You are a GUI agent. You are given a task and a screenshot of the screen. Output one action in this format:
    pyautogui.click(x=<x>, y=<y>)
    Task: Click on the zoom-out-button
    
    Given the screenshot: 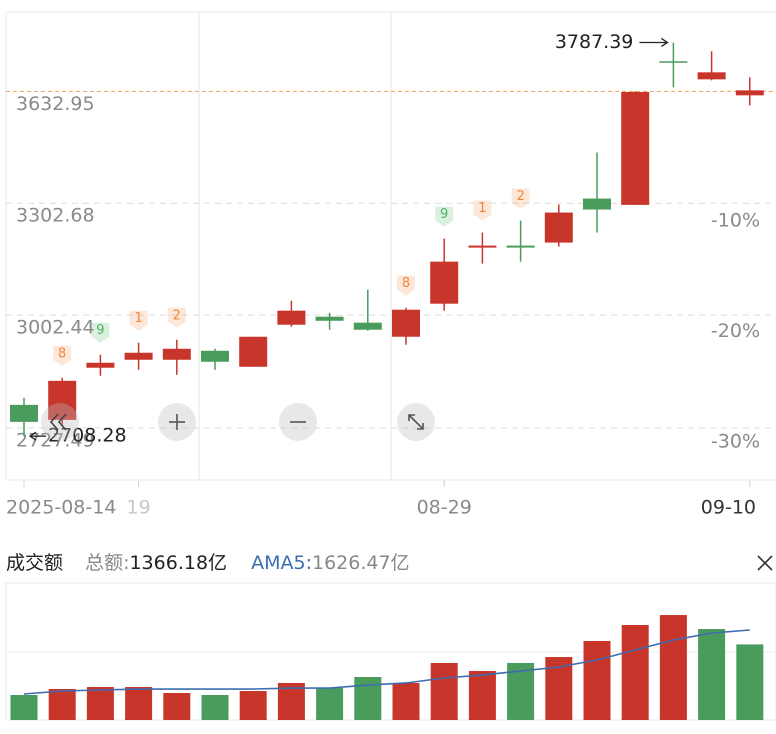 What is the action you would take?
    pyautogui.click(x=298, y=422)
    